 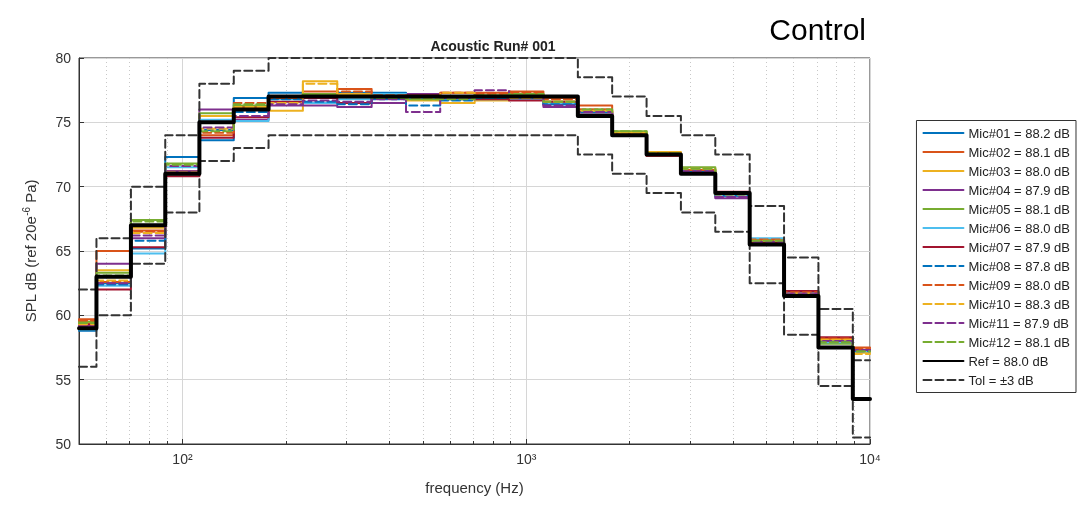 What do you see at coordinates (63, 186) in the screenshot?
I see `y-tick-label: 70` at bounding box center [63, 186].